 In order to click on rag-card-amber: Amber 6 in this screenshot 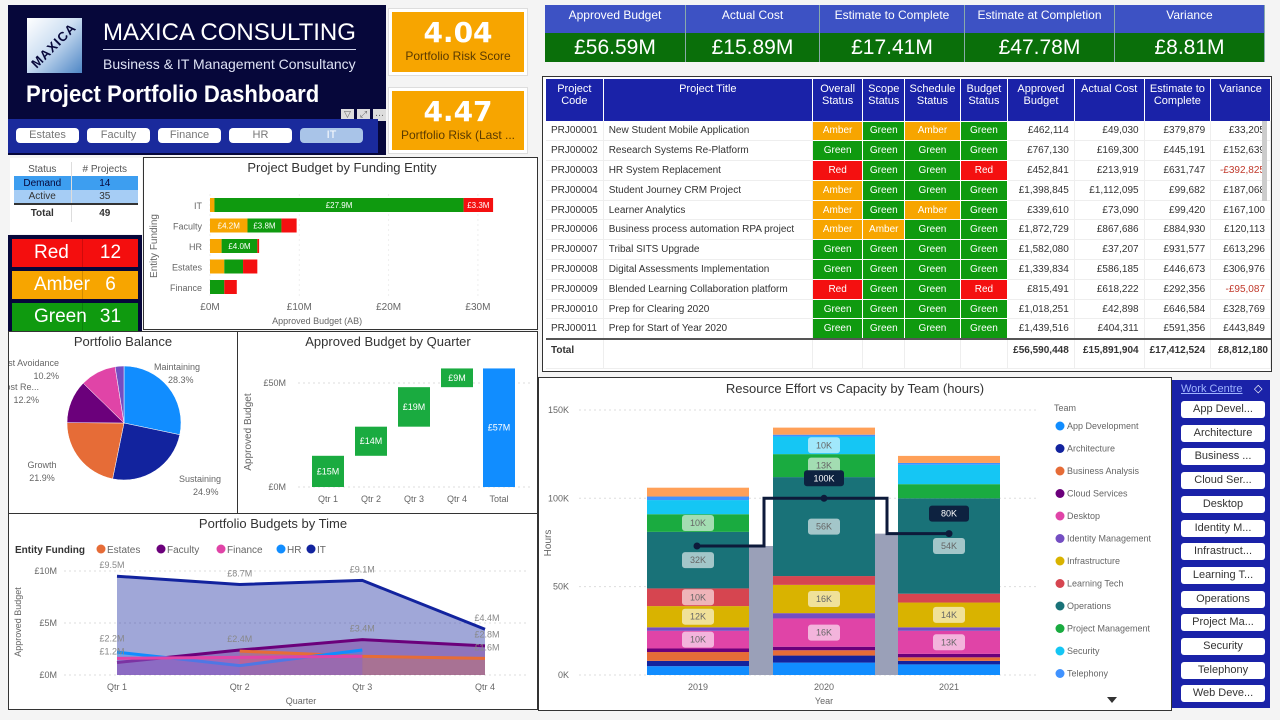, I will do `click(75, 285)`.